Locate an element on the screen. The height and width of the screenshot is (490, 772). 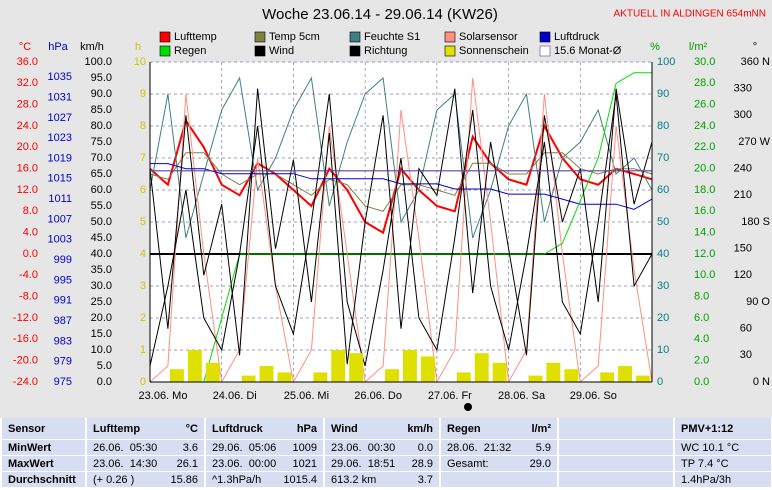
tick-label: 987 is located at coordinates (63, 321).